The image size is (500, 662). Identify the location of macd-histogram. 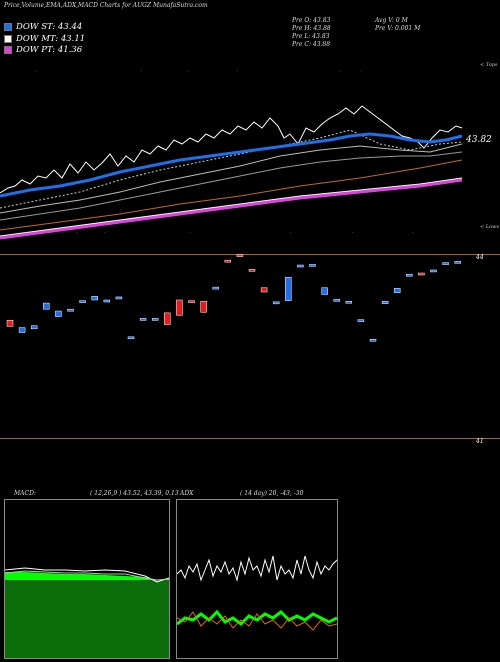
(87, 576).